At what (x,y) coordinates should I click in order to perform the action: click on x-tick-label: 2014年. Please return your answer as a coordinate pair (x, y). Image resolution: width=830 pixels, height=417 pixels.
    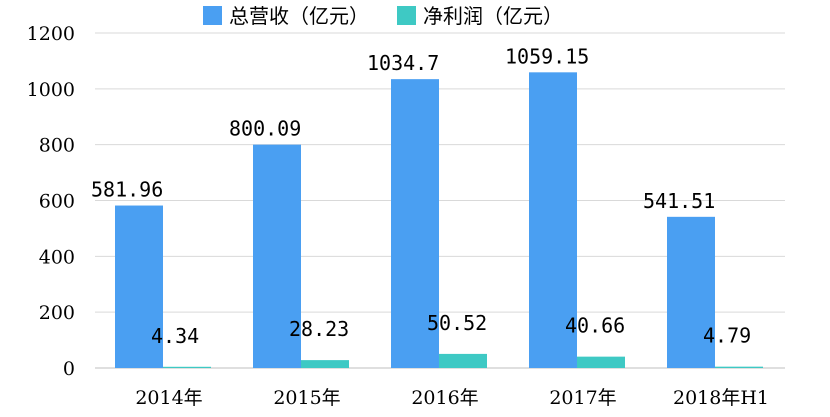
    Looking at the image, I should click on (168, 398).